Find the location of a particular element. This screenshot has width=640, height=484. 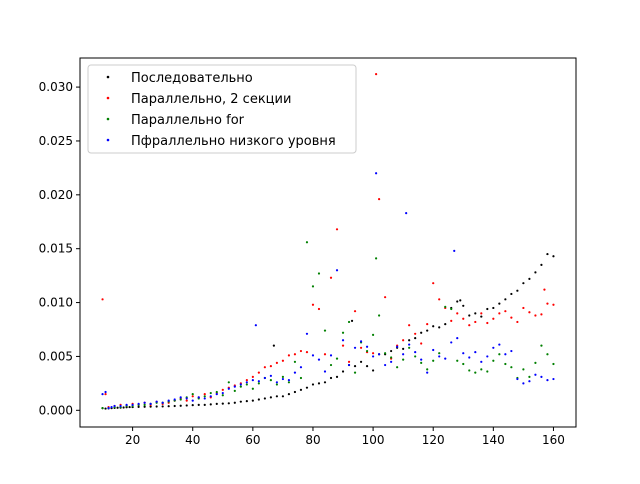

x-tick-label: 80 is located at coordinates (312, 440).